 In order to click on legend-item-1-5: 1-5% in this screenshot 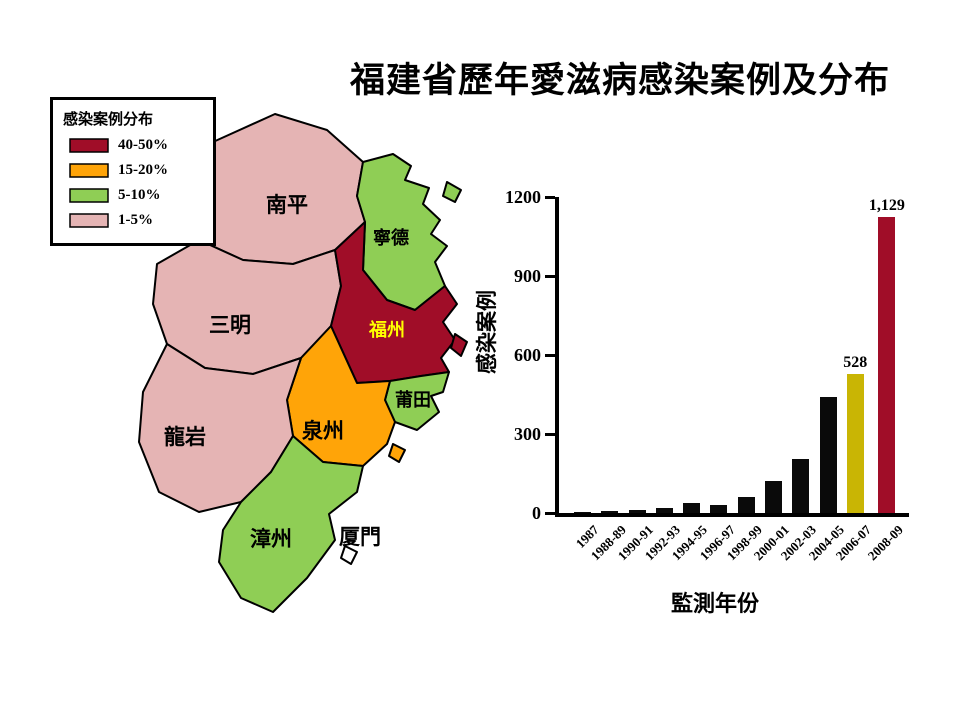, I will do `click(133, 220)`.